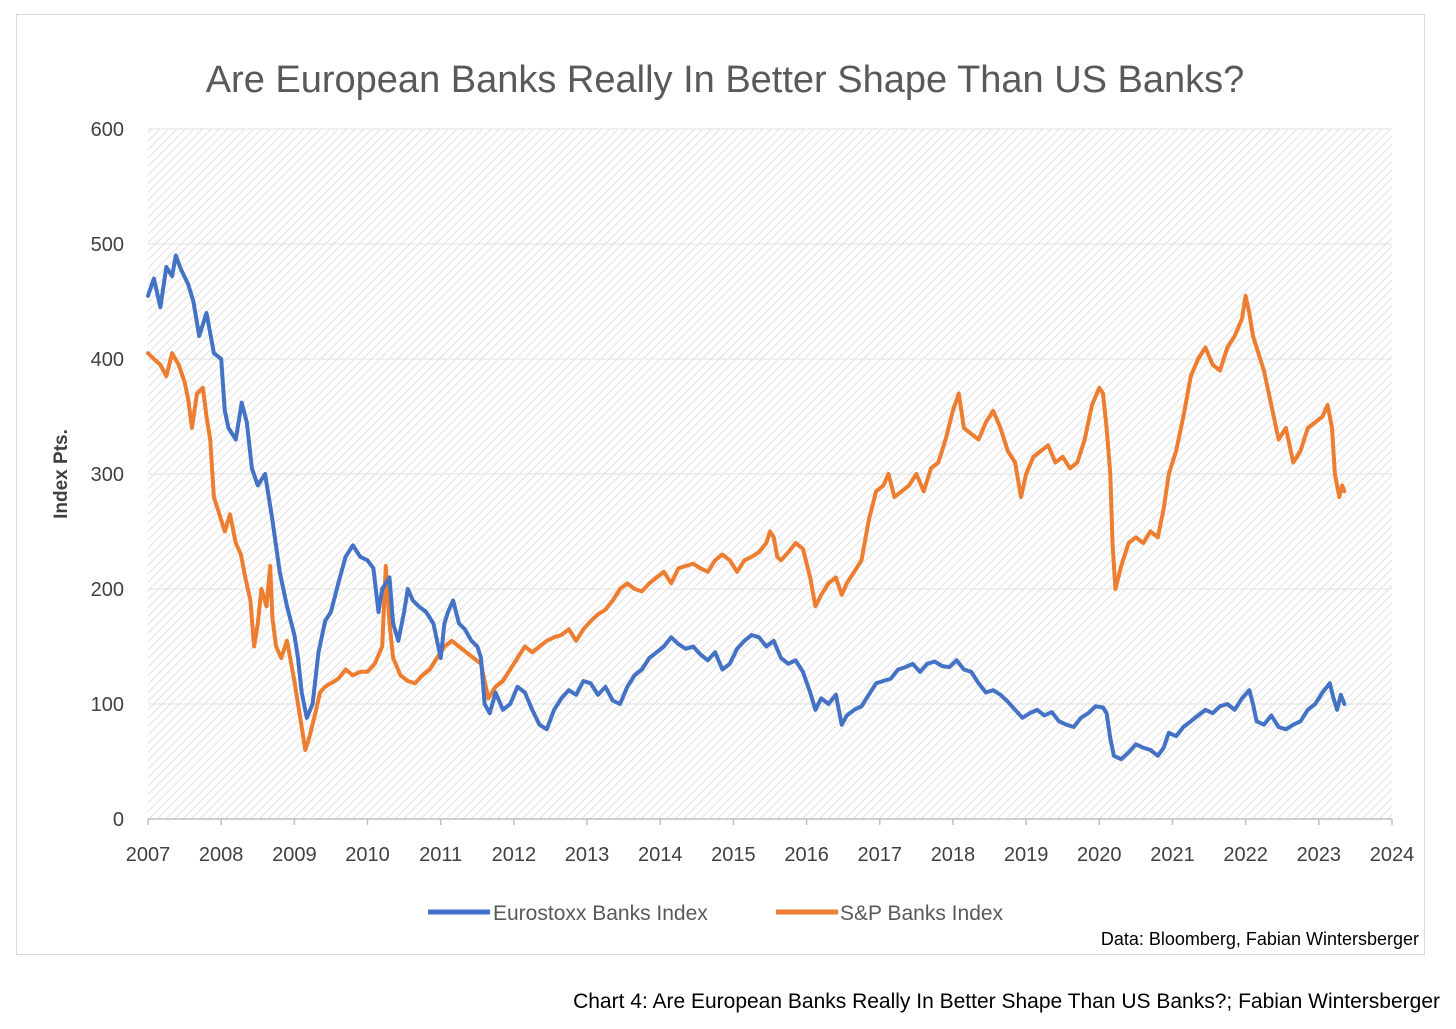 The height and width of the screenshot is (1029, 1456). I want to click on x-tick-label: 2009, so click(294, 855).